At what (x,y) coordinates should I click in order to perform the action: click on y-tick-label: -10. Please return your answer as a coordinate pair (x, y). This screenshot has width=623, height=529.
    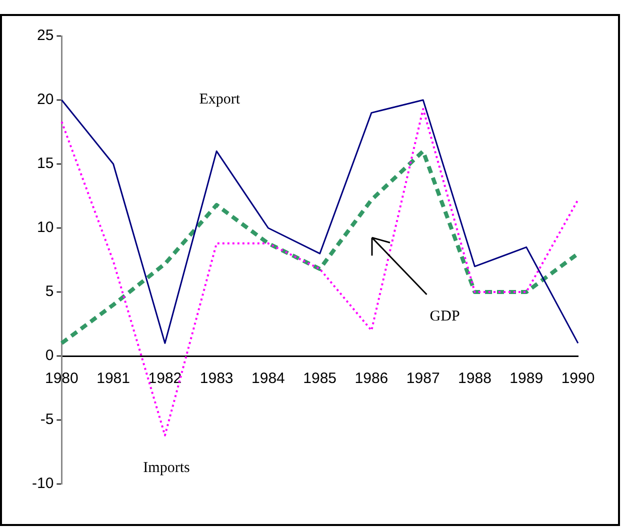
    Looking at the image, I should click on (43, 483).